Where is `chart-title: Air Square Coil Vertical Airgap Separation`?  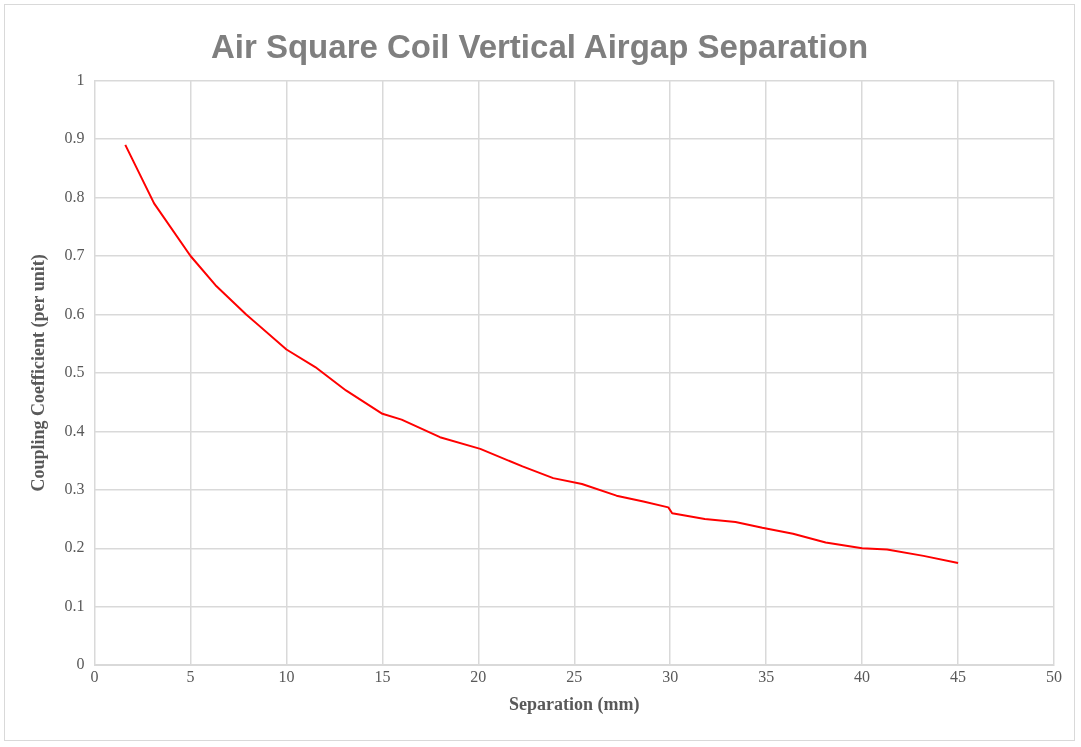 chart-title: Air Square Coil Vertical Airgap Separation is located at coordinates (539, 46).